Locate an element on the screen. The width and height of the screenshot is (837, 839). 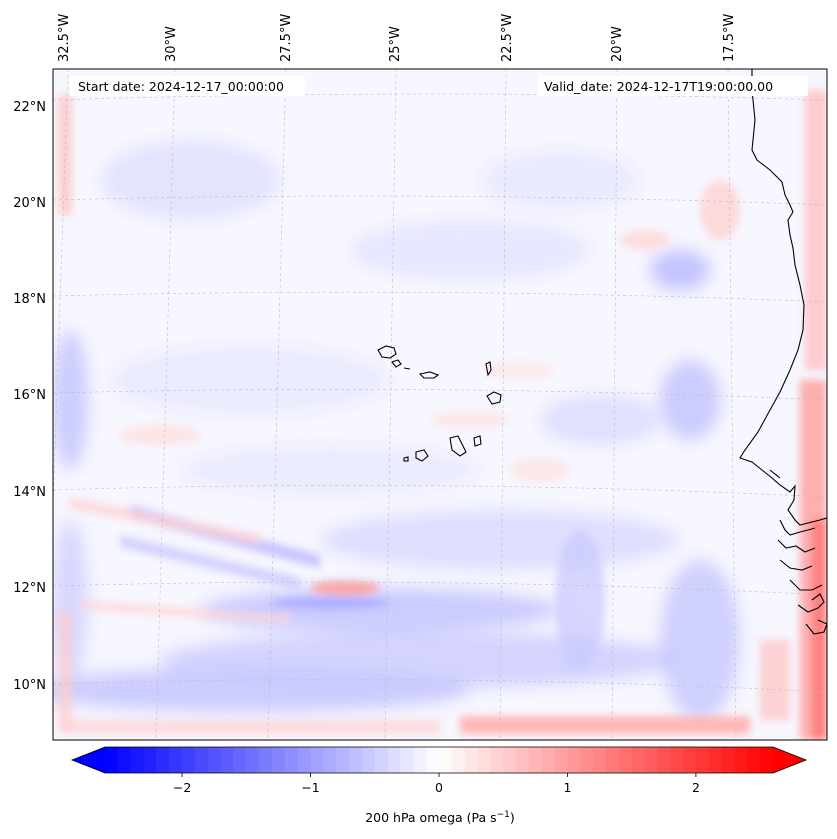
lat-label-12n: 12°N is located at coordinates (29, 588).